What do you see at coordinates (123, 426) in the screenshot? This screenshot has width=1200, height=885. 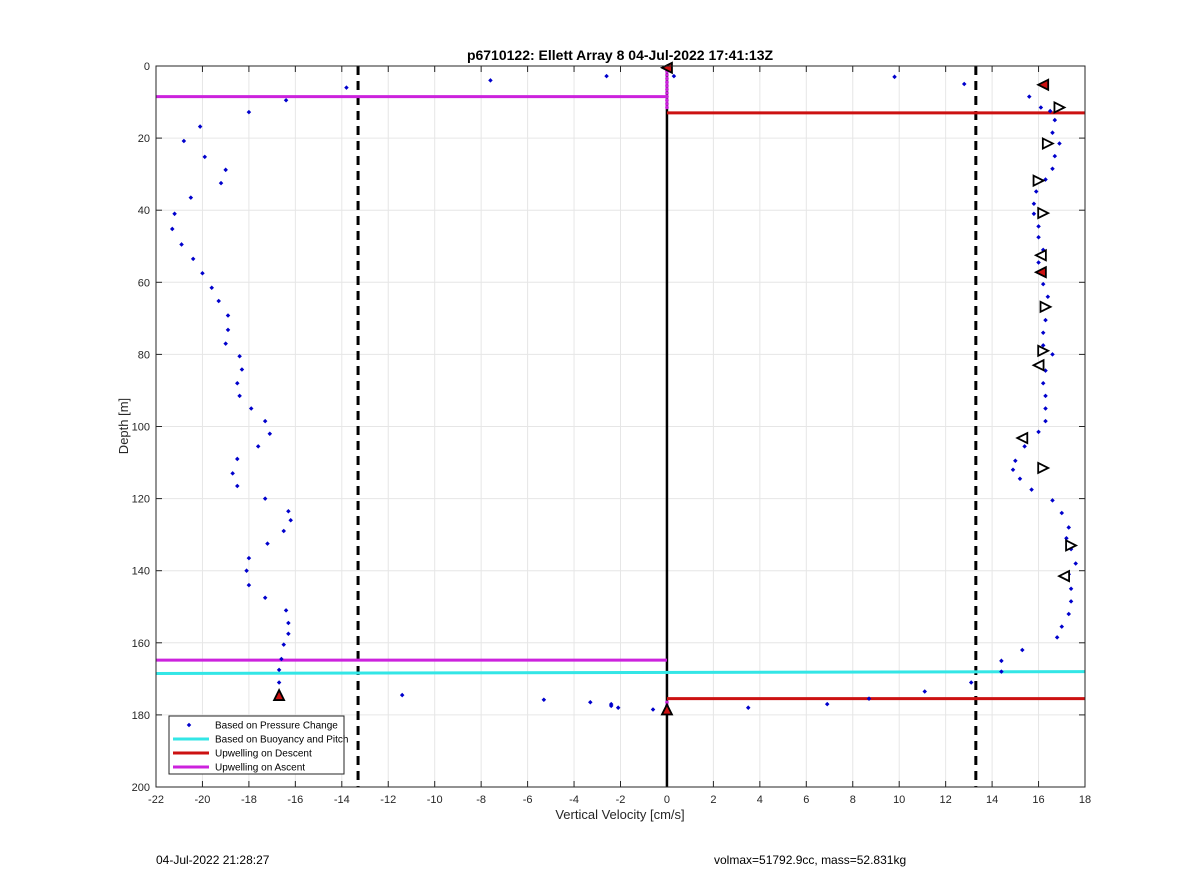 I see `y-axis-label: Depth [m]` at bounding box center [123, 426].